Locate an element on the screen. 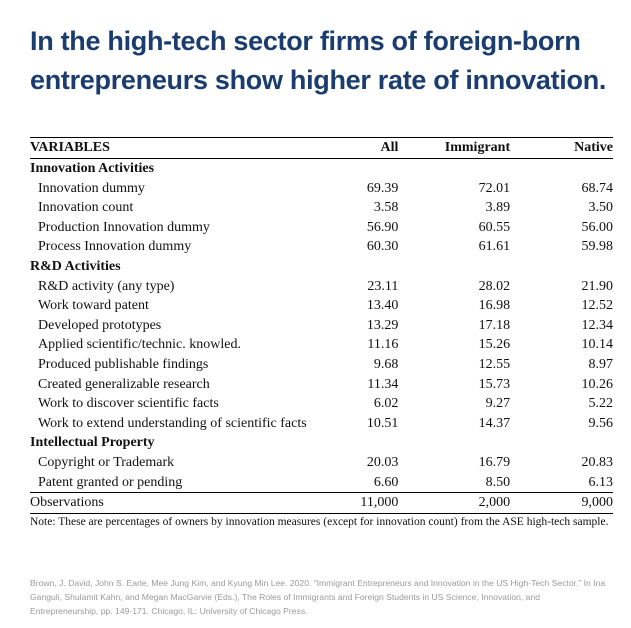 Image resolution: width=631 pixels, height=628 pixels. observations-row: Observations 11,000 2,000 9,000 is located at coordinates (321, 503).